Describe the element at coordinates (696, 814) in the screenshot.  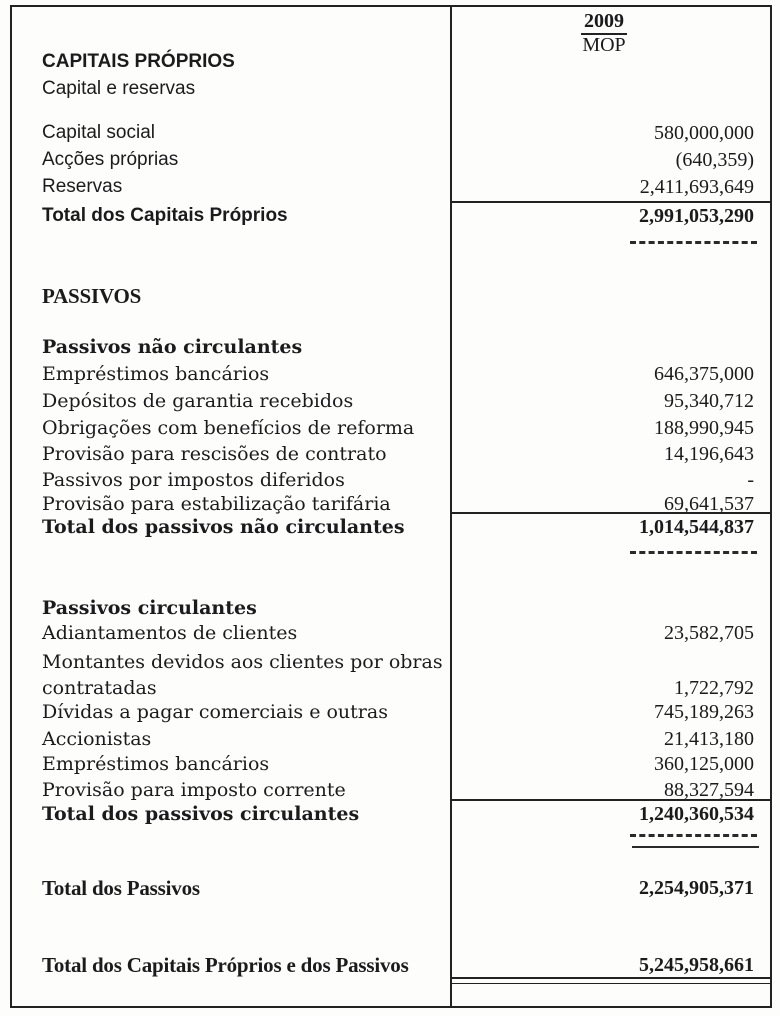
I see `total-value: 1,240,360,534` at that location.